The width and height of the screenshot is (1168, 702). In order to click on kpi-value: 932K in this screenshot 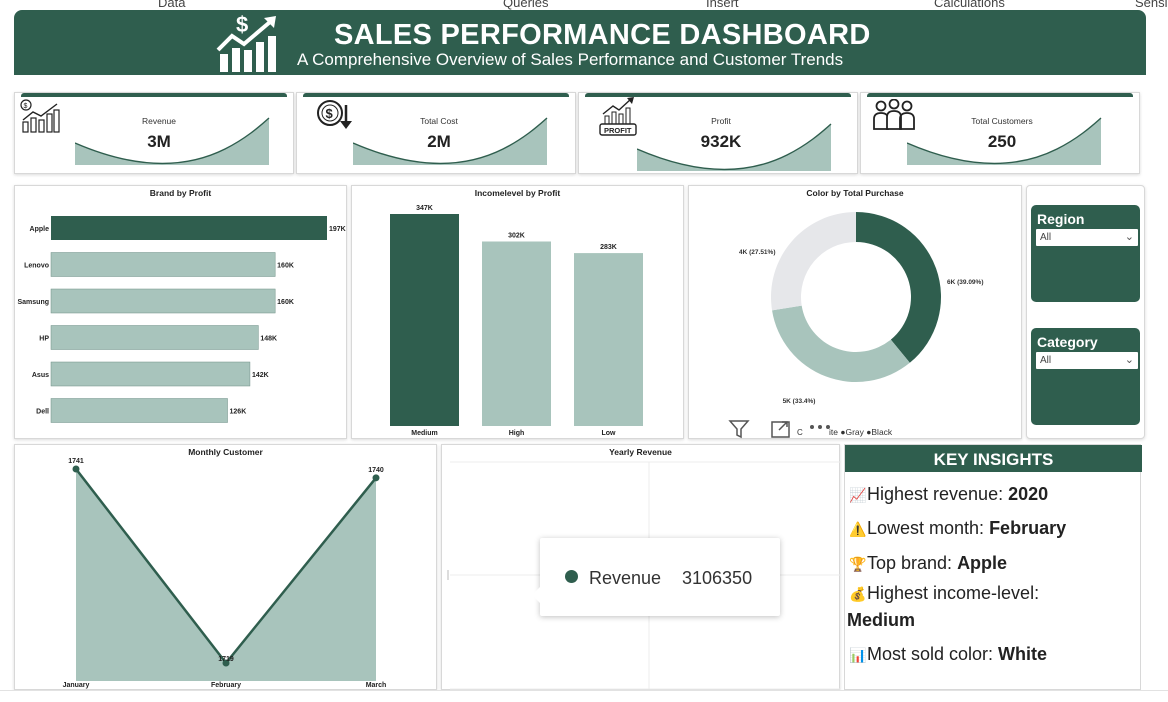, I will do `click(721, 141)`.